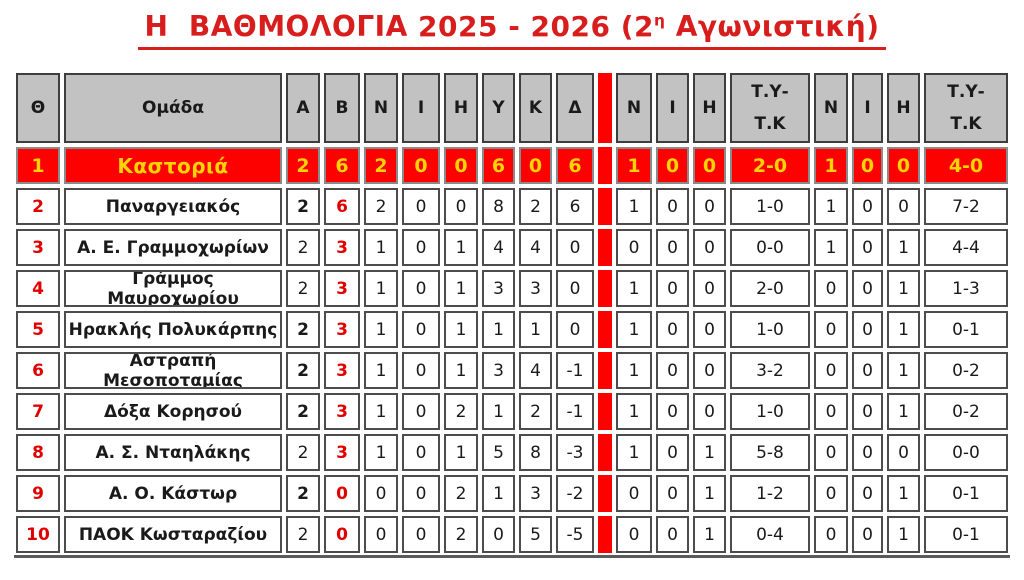 This screenshot has height=580, width=1024. Describe the element at coordinates (173, 329) in the screenshot. I see `team-name-cell: Ηρακλής Πολυκάρπης` at that location.